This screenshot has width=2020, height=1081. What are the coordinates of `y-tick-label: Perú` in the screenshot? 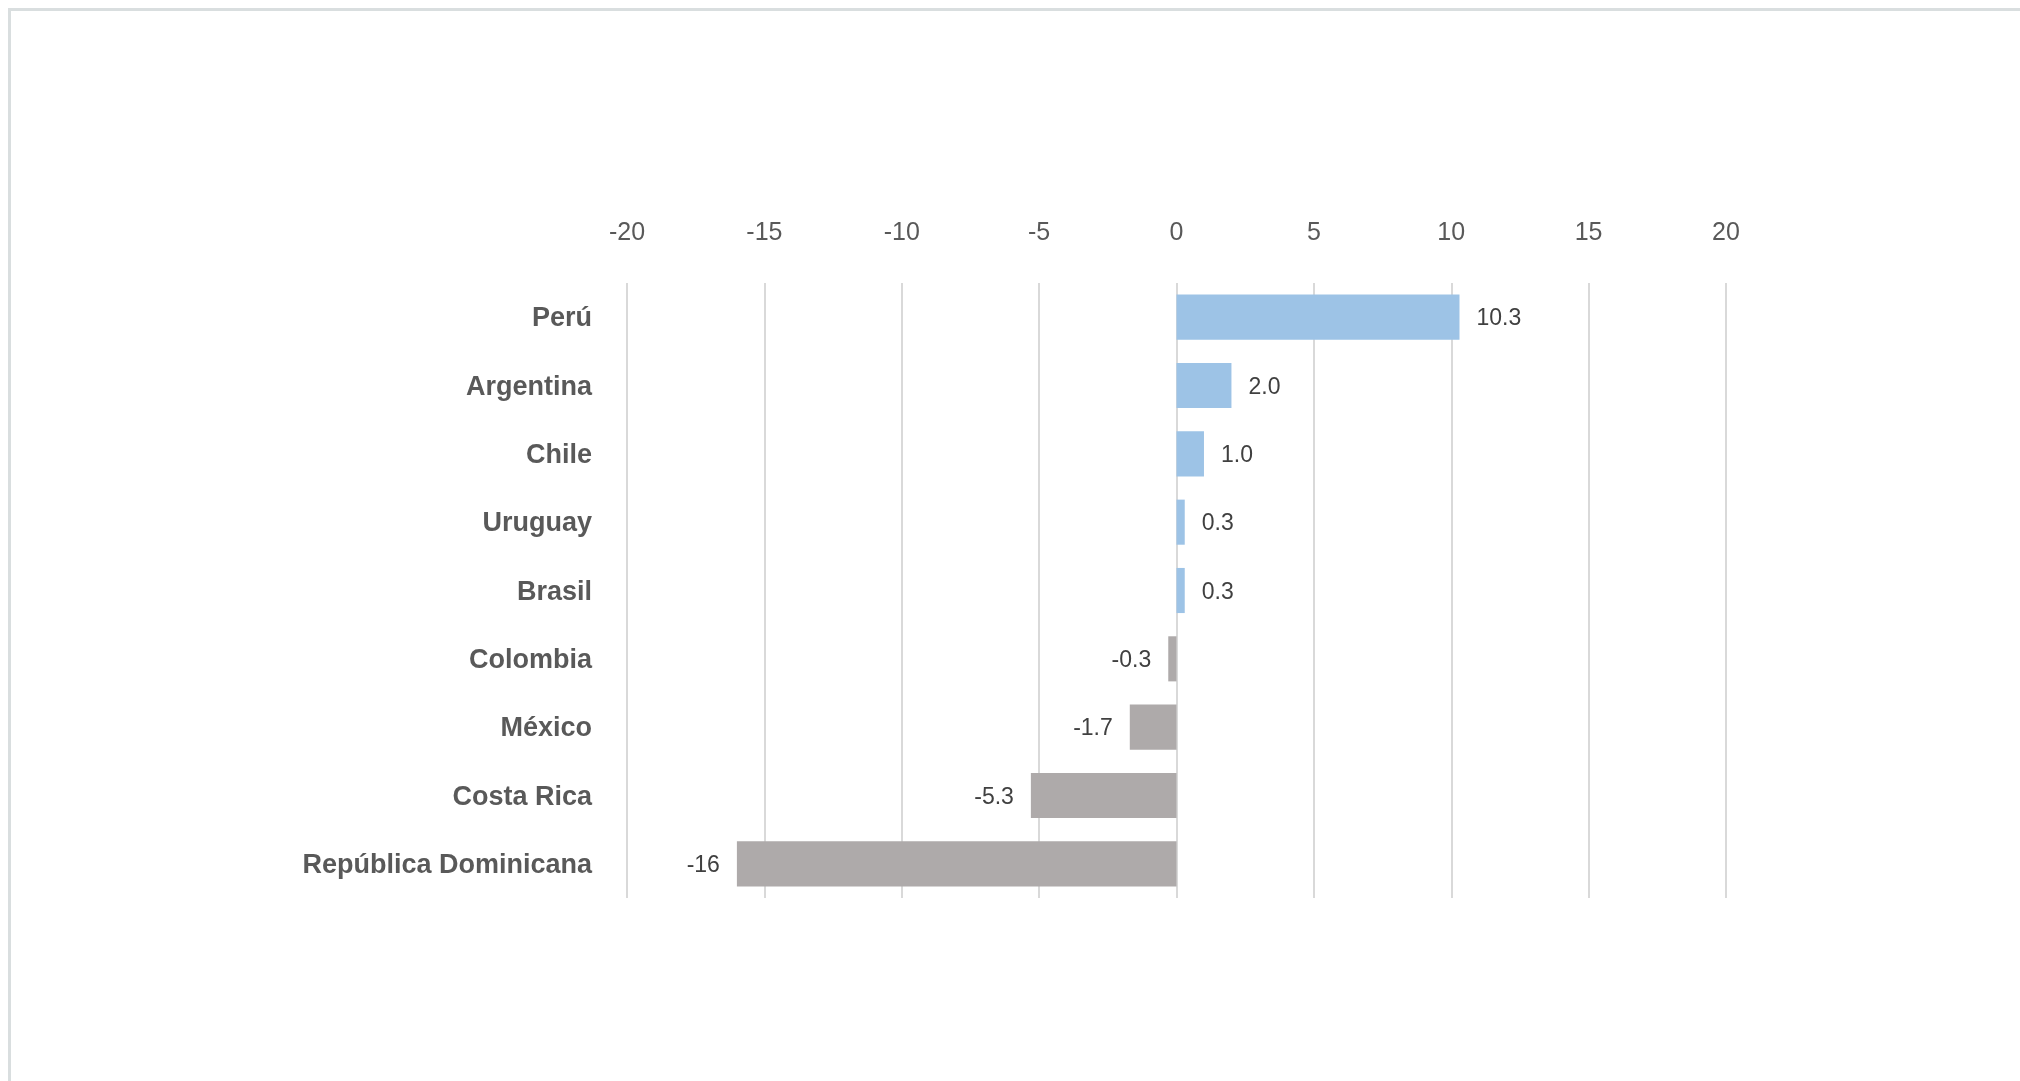 It's located at (561, 317).